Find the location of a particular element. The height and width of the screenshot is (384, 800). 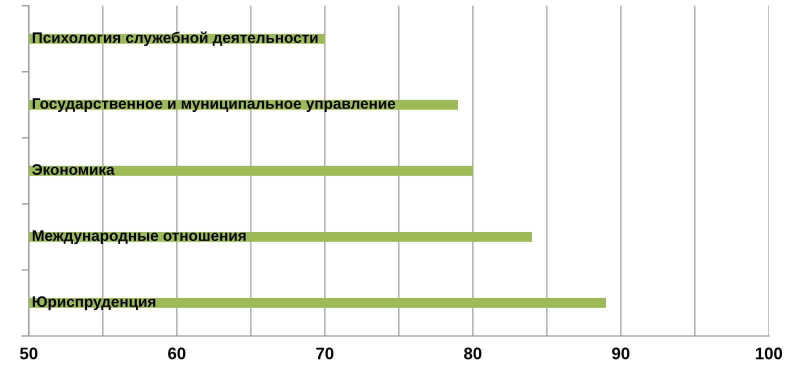

y-tick-label: Психология служебной деятельности is located at coordinates (175, 39).